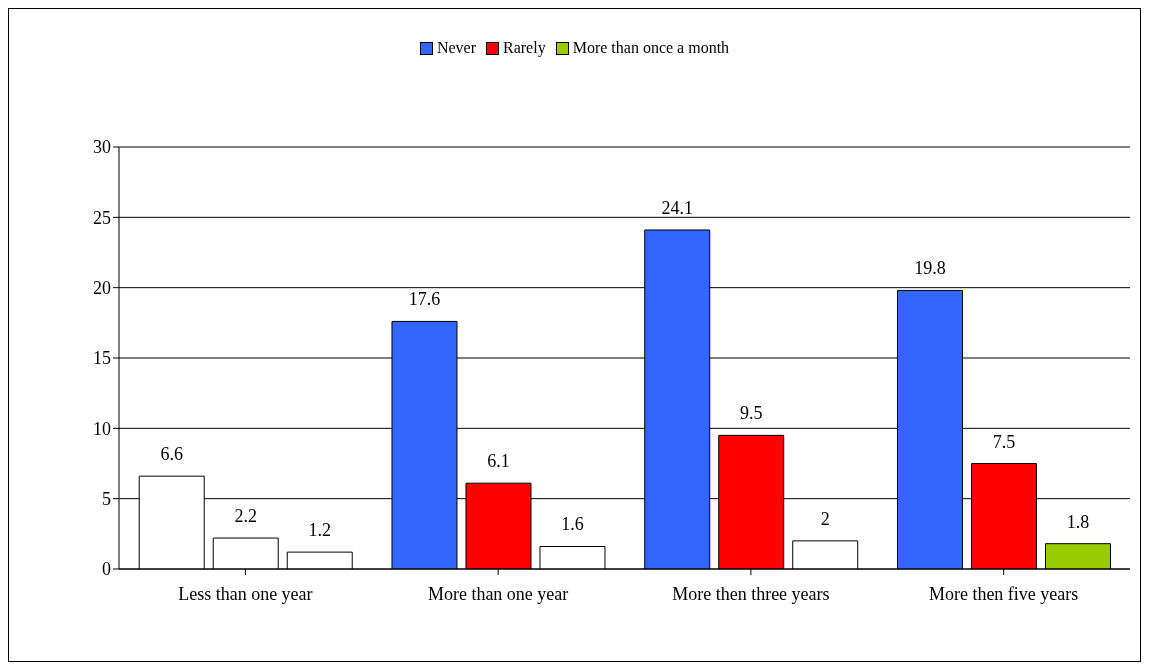 The image size is (1149, 670). What do you see at coordinates (1078, 521) in the screenshot?
I see `data-label: 1.8` at bounding box center [1078, 521].